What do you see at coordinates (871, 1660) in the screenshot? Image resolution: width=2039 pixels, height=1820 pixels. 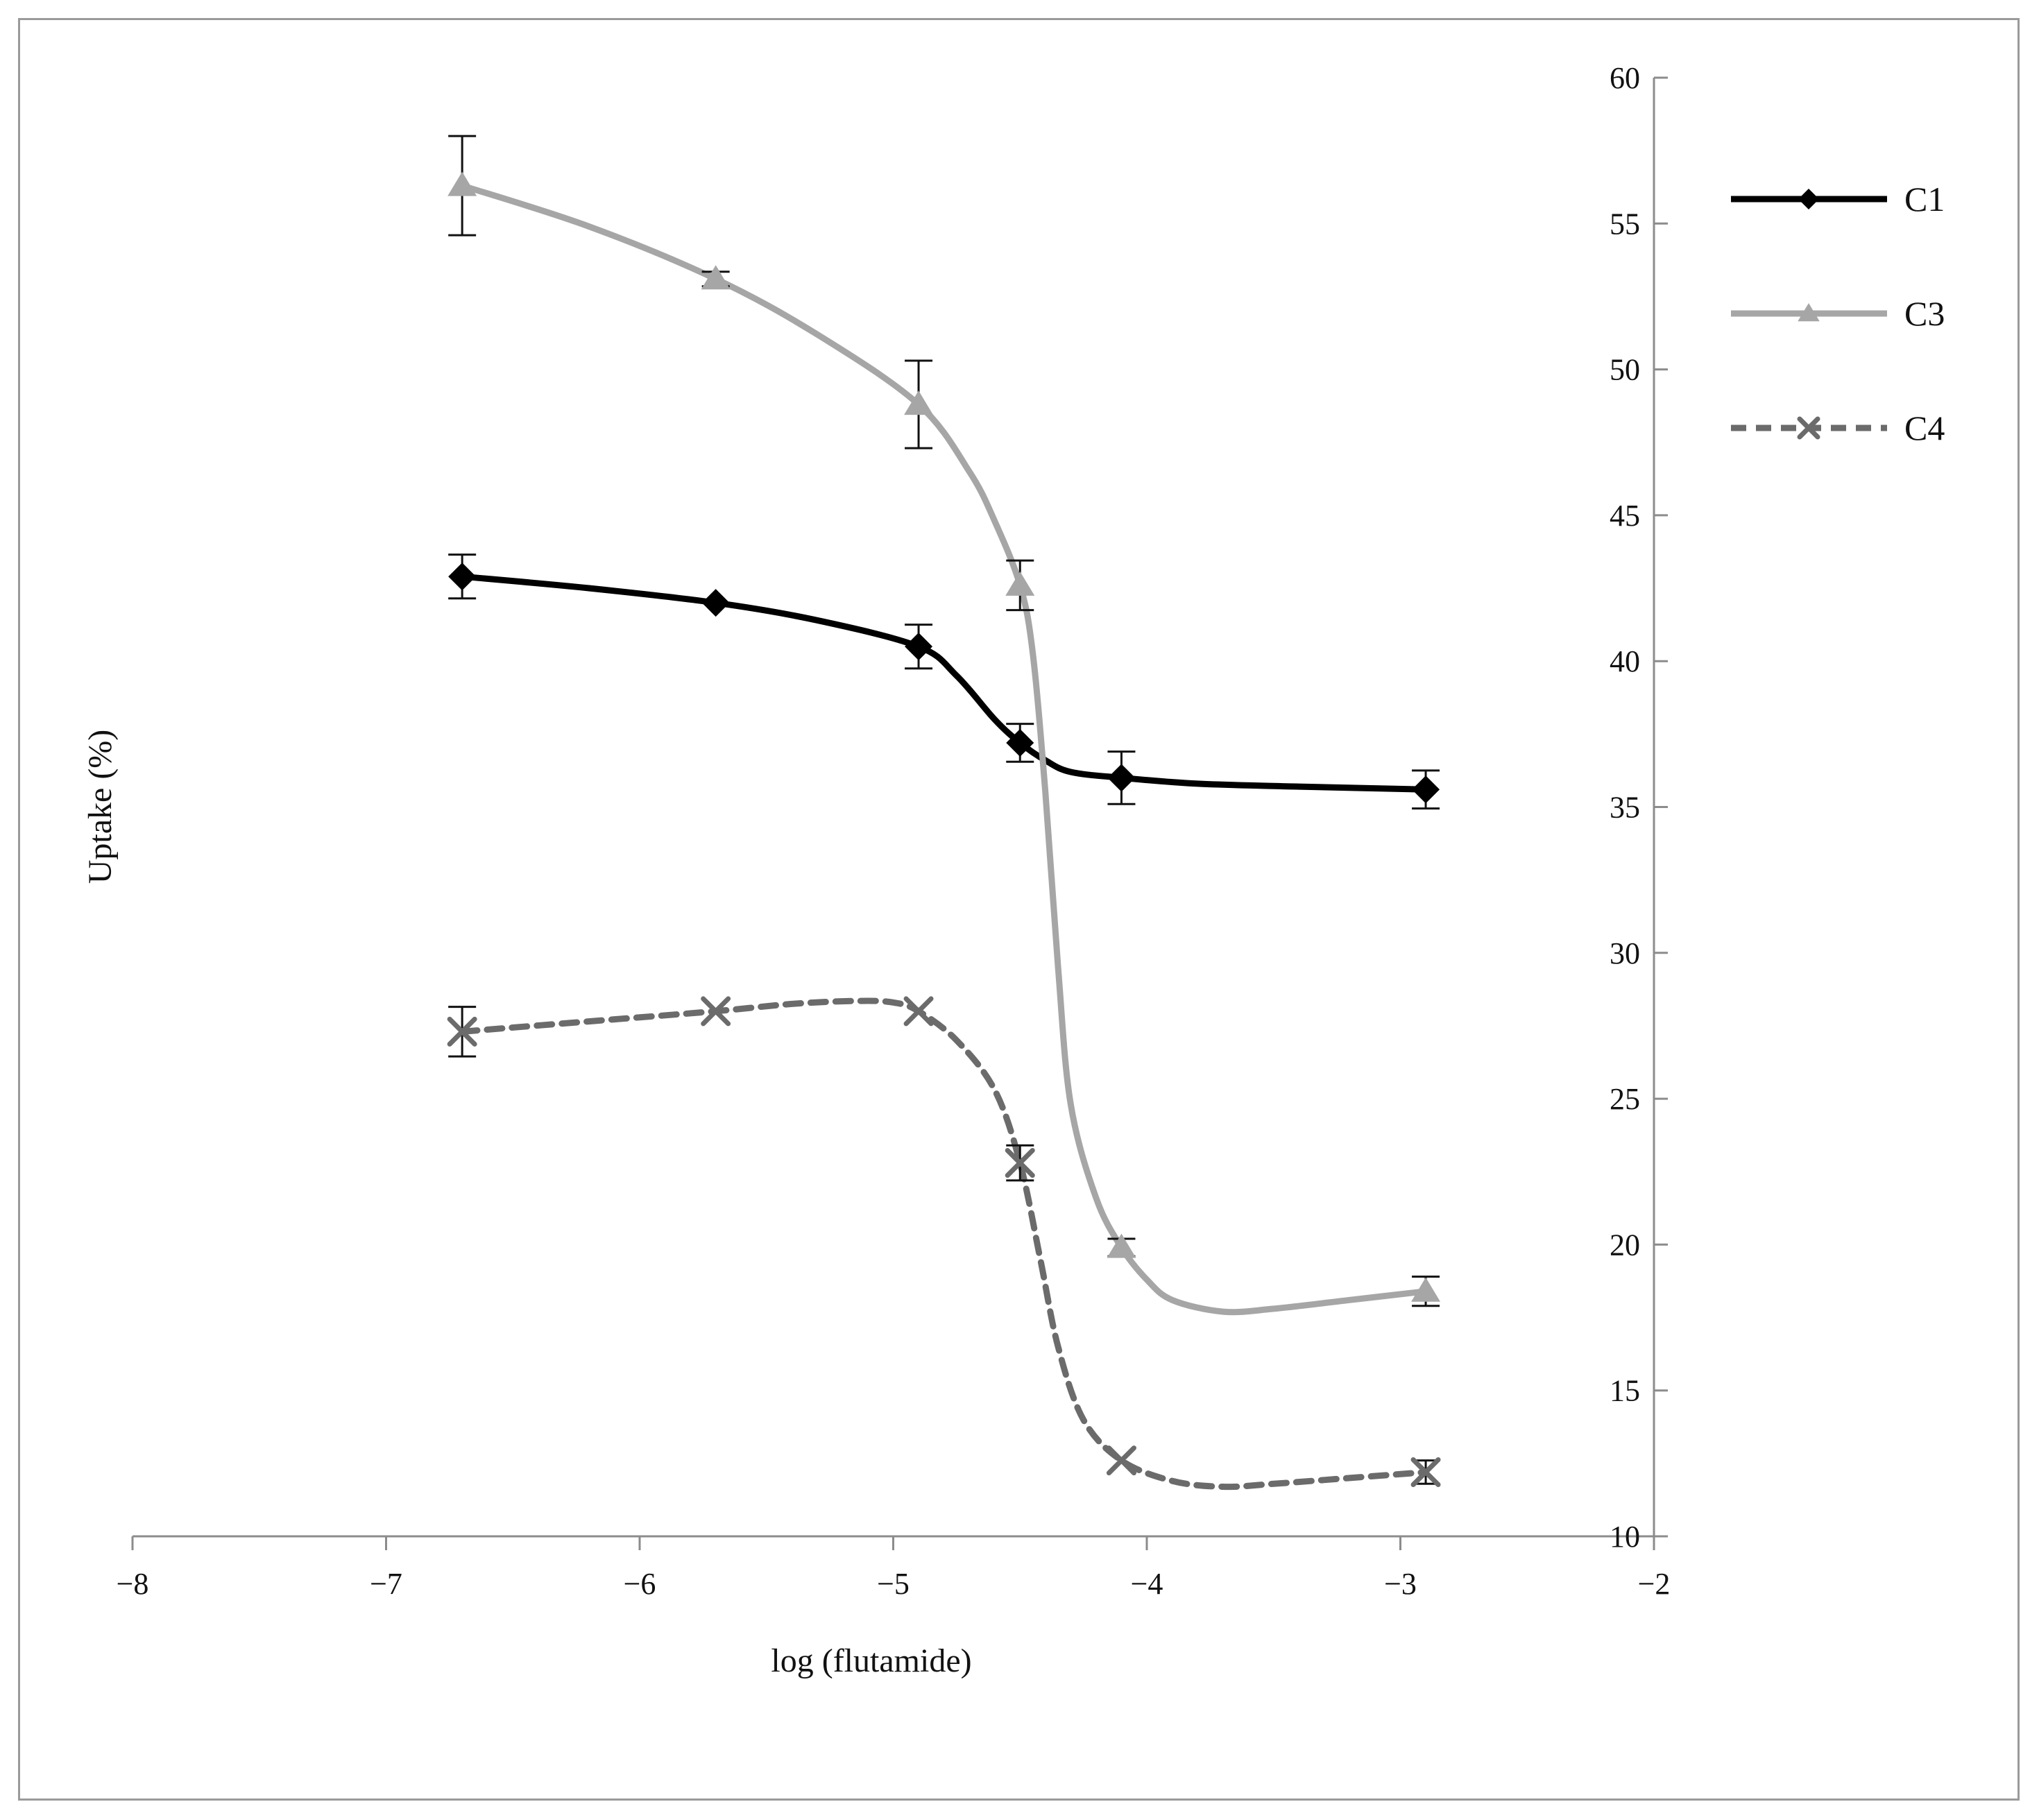 I see `x-axis-title: log (flutamide)` at bounding box center [871, 1660].